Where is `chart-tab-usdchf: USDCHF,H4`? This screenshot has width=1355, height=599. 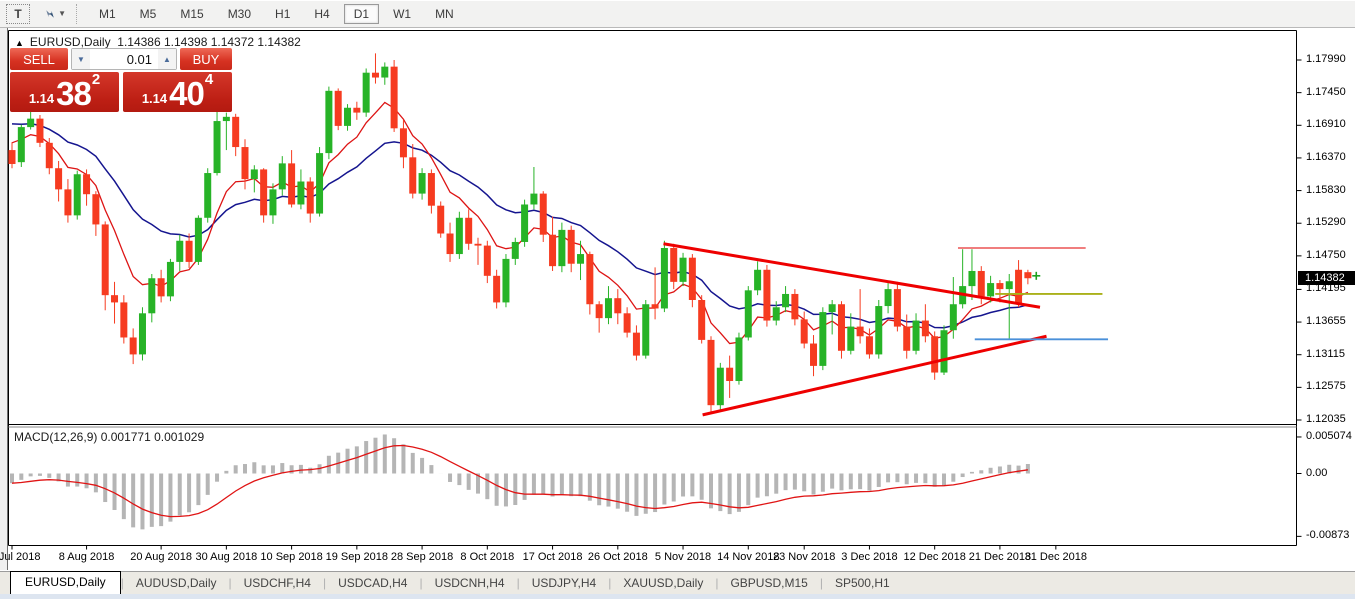 chart-tab-usdchf: USDCHF,H4 is located at coordinates (277, 583).